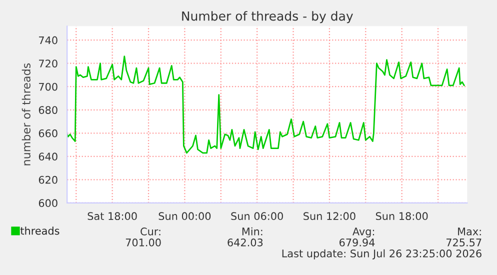  I want to click on text: Cur:, so click(150, 232).